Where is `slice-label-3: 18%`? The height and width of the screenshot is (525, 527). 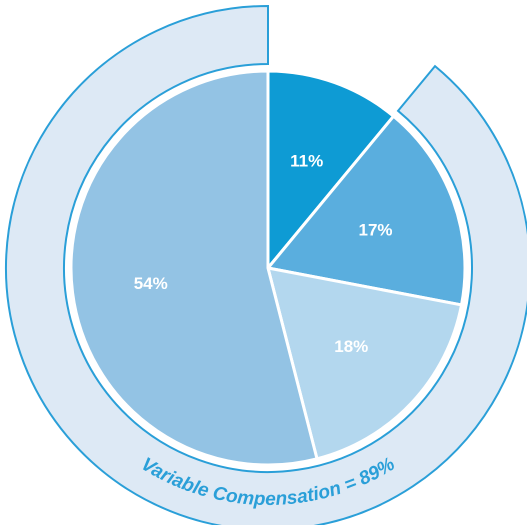
slice-label-3: 18% is located at coordinates (351, 346).